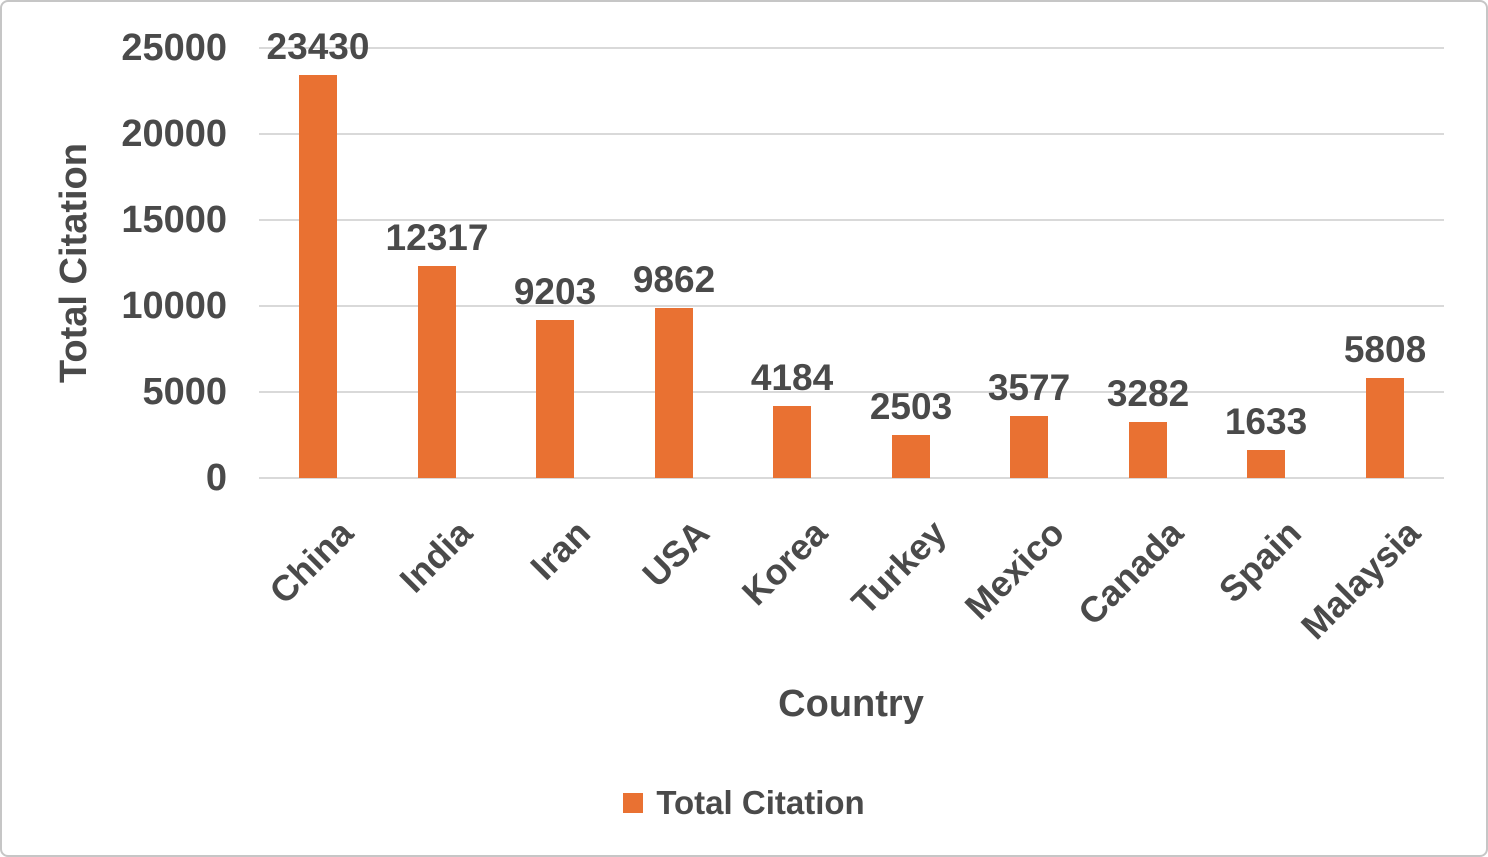 The image size is (1488, 857). Describe the element at coordinates (174, 306) in the screenshot. I see `y-tick-label-10000: 10000` at that location.